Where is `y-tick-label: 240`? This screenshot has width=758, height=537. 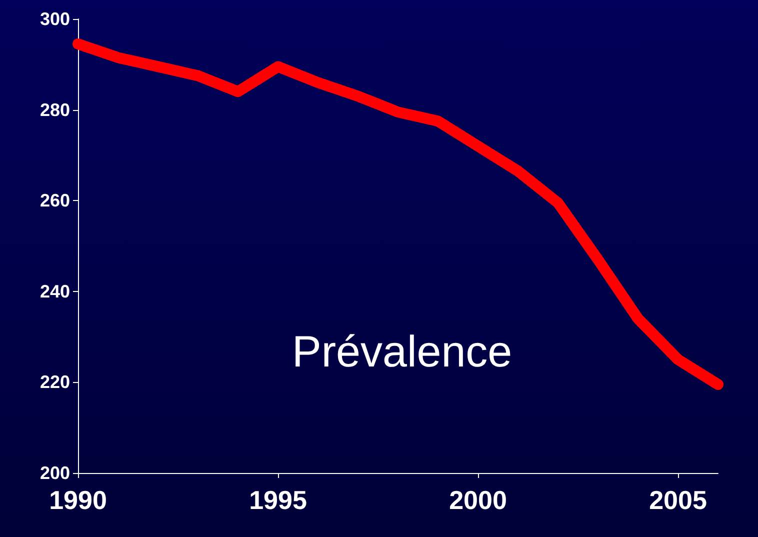 y-tick-label: 240 is located at coordinates (55, 291).